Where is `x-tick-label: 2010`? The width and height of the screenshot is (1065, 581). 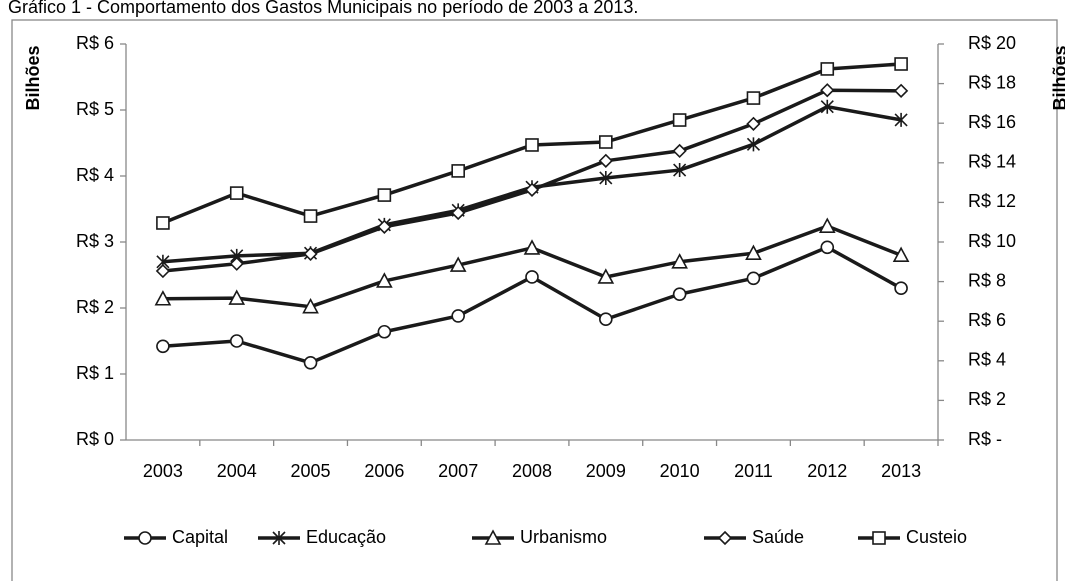 x-tick-label: 2010 is located at coordinates (680, 471).